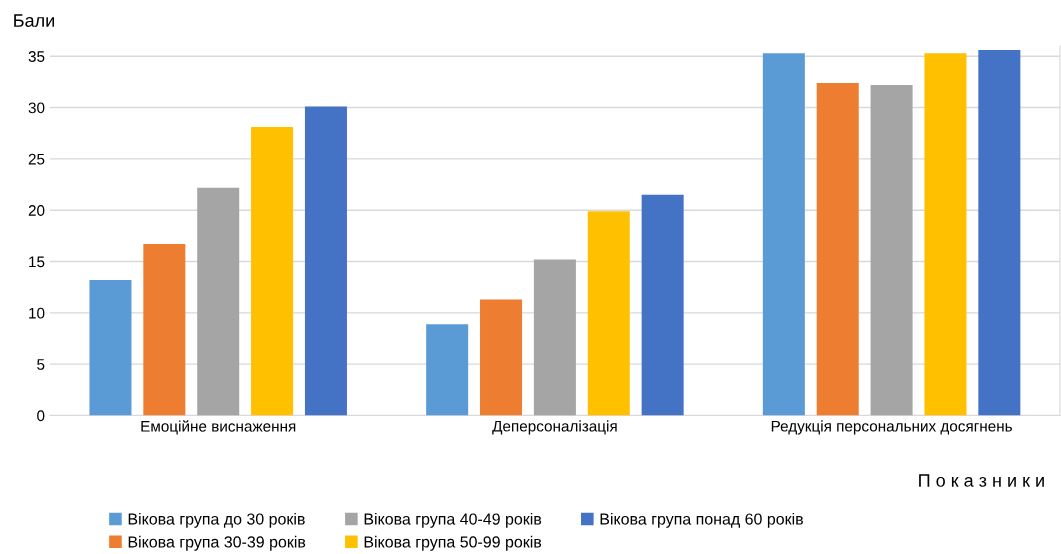 The width and height of the screenshot is (1061, 554). Describe the element at coordinates (37, 313) in the screenshot. I see `y-tick-label: 10` at that location.